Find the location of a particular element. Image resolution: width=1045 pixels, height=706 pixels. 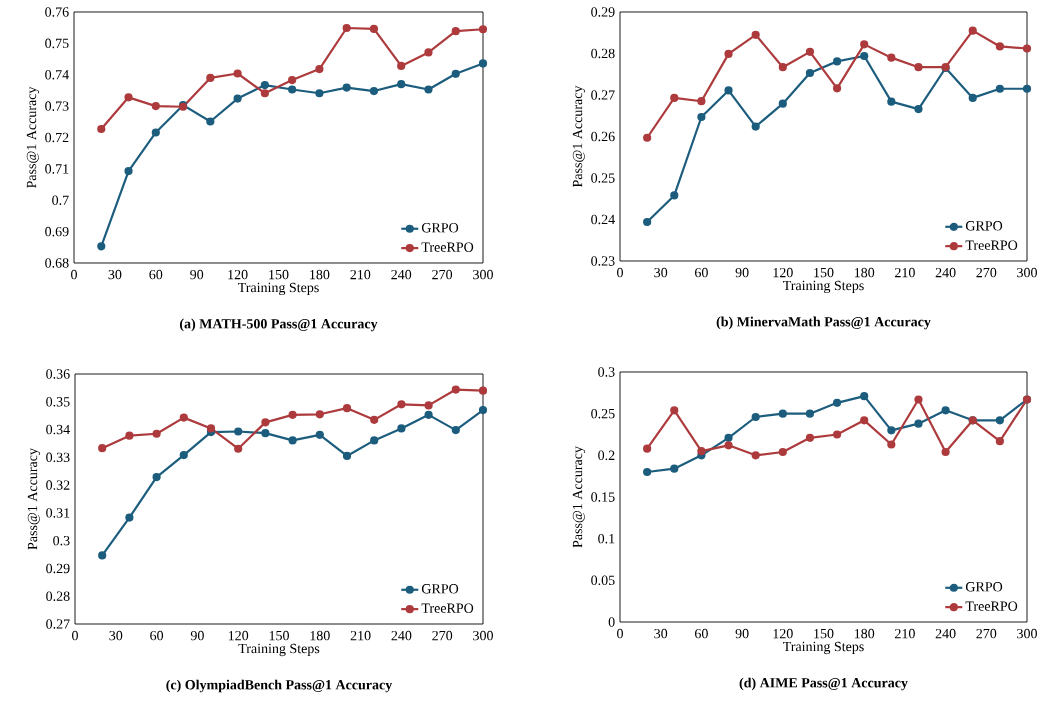

y-tick-label: 0.23 is located at coordinates (603, 261).